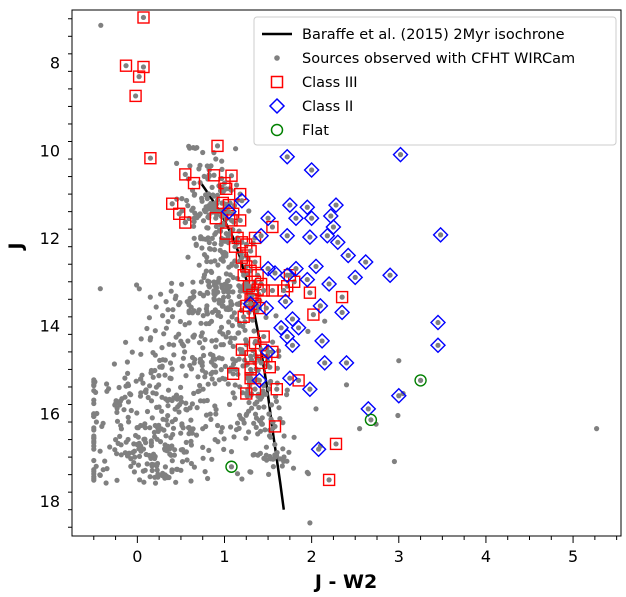 Image resolution: width=626 pixels, height=597 pixels. I want to click on legend-class2-label: Class II, so click(327, 107).